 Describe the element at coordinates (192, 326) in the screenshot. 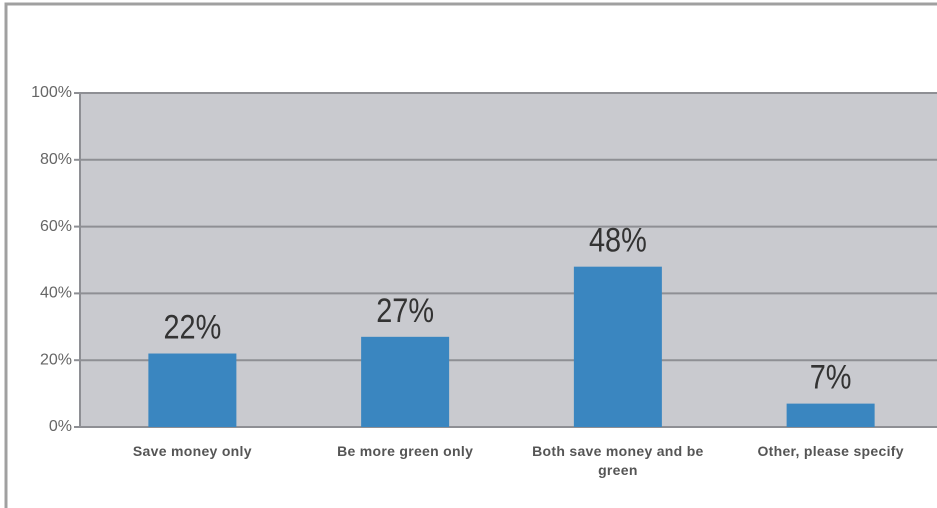

I see `value-label: 22%` at that location.